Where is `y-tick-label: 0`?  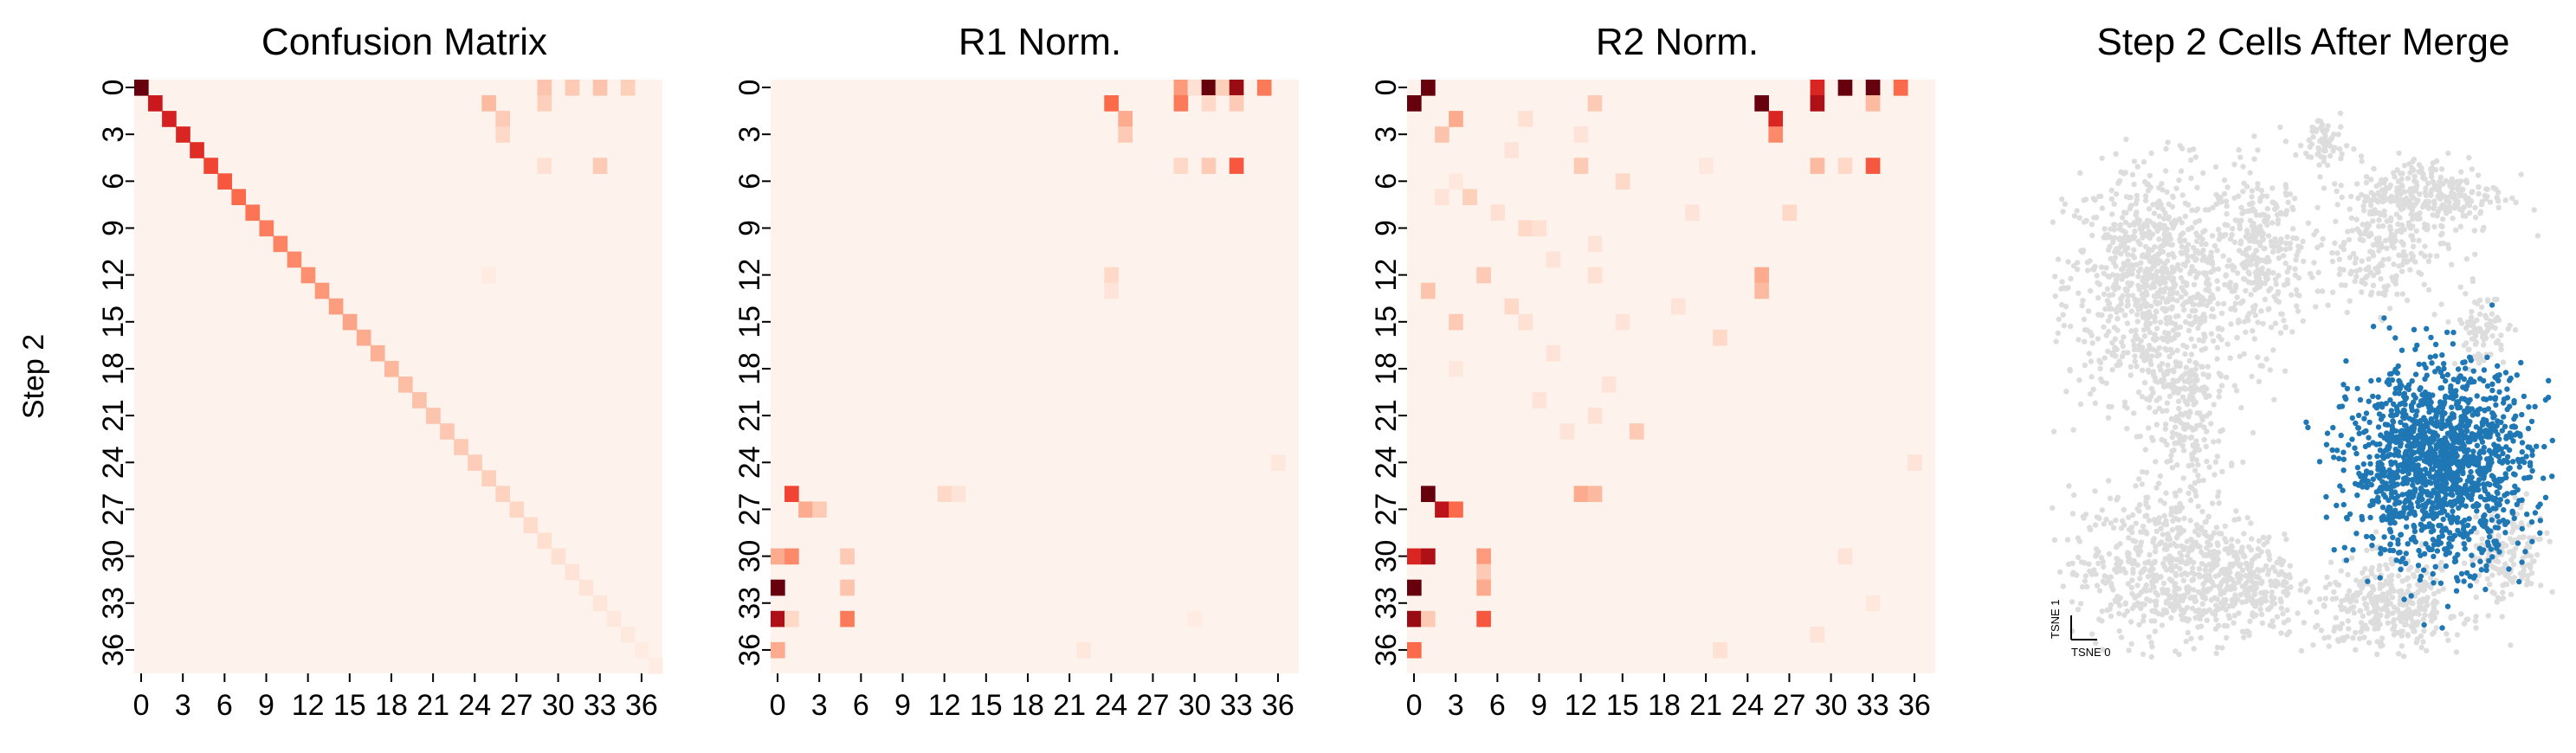 y-tick-label: 0 is located at coordinates (1386, 88).